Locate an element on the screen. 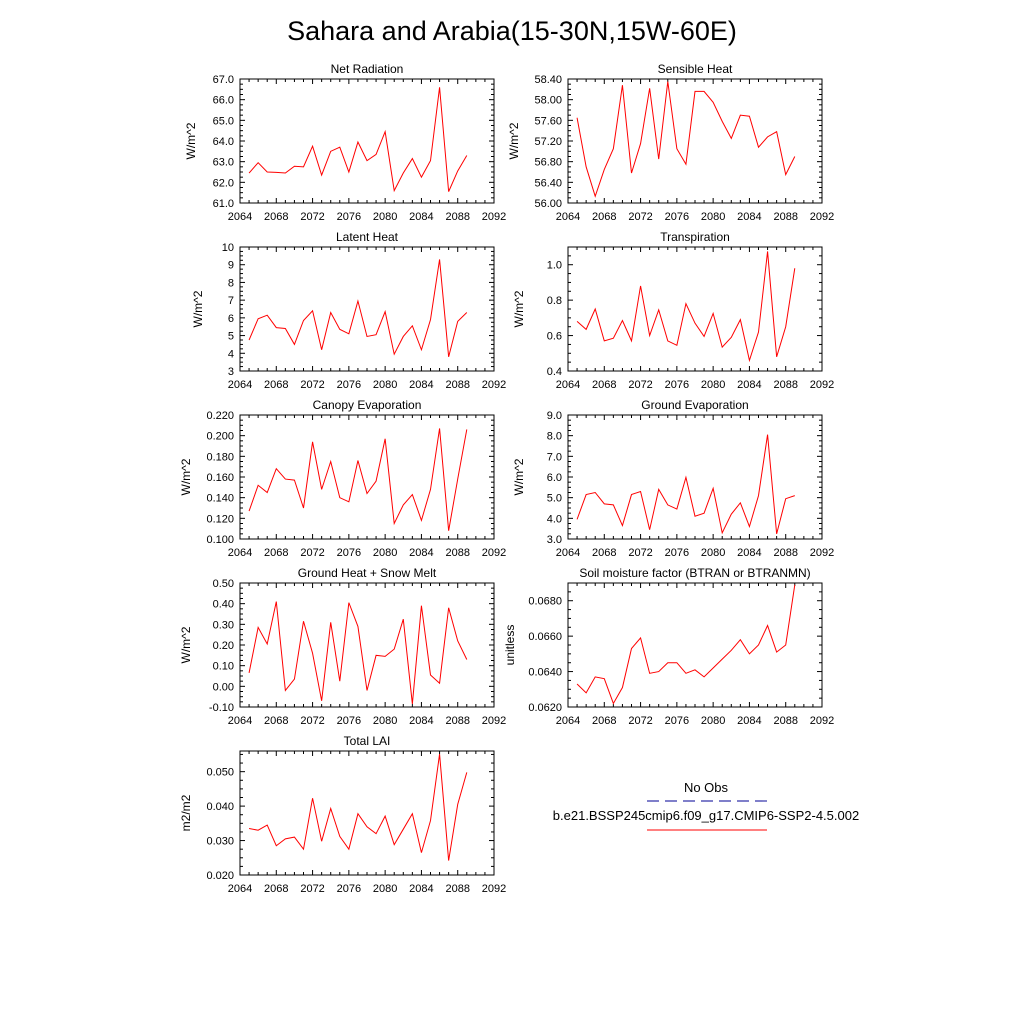 The width and height of the screenshot is (1024, 1024). y-tick-label: 1.0 is located at coordinates (554, 266).